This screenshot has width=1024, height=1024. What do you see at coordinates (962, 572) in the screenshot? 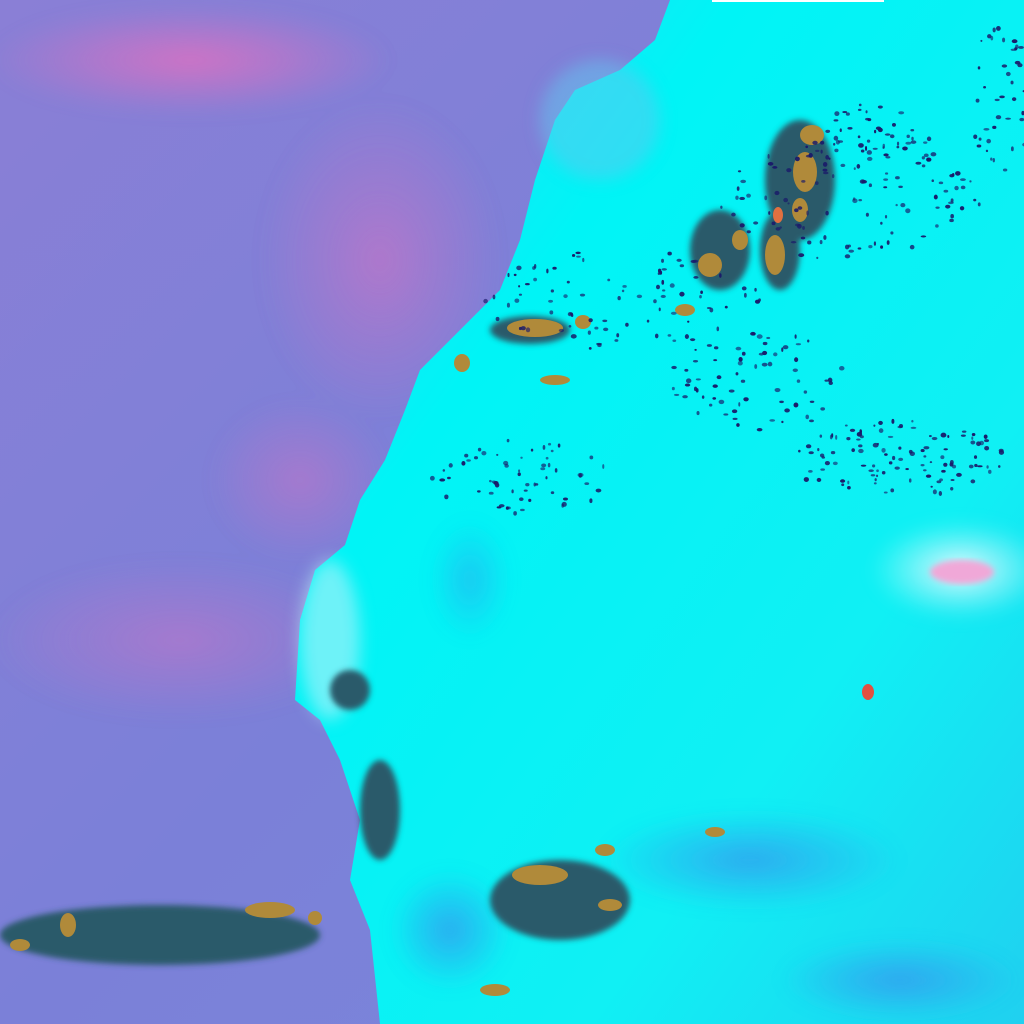
I see `hot-spot` at bounding box center [962, 572].